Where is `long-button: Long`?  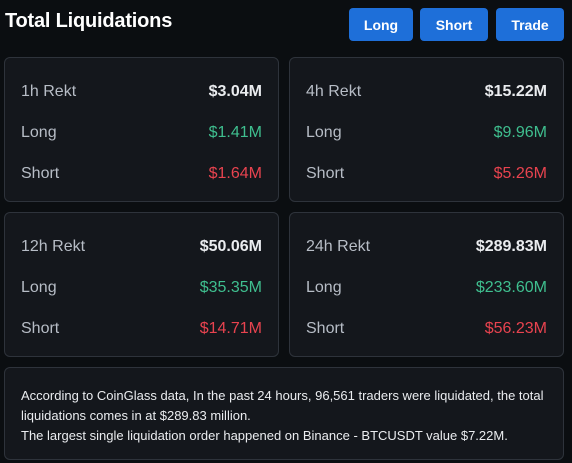
long-button: Long is located at coordinates (381, 24).